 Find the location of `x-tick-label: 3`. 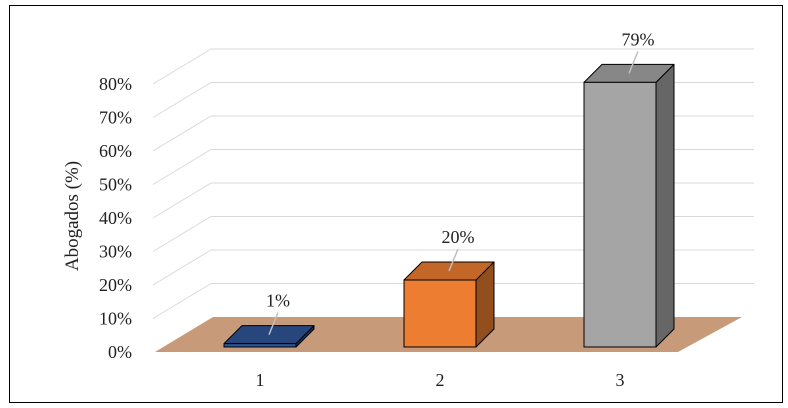

x-tick-label: 3 is located at coordinates (620, 380).